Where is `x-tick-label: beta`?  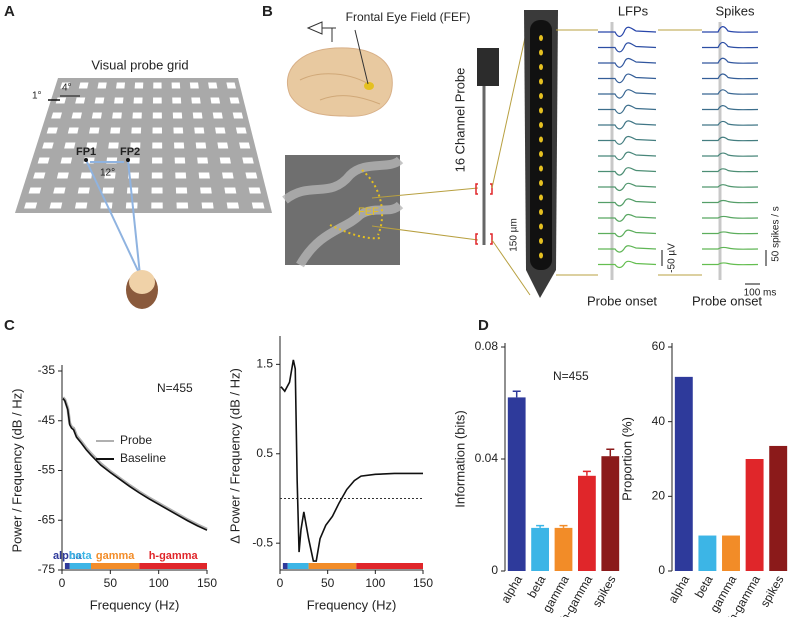 x-tick-label: beta is located at coordinates (704, 587).